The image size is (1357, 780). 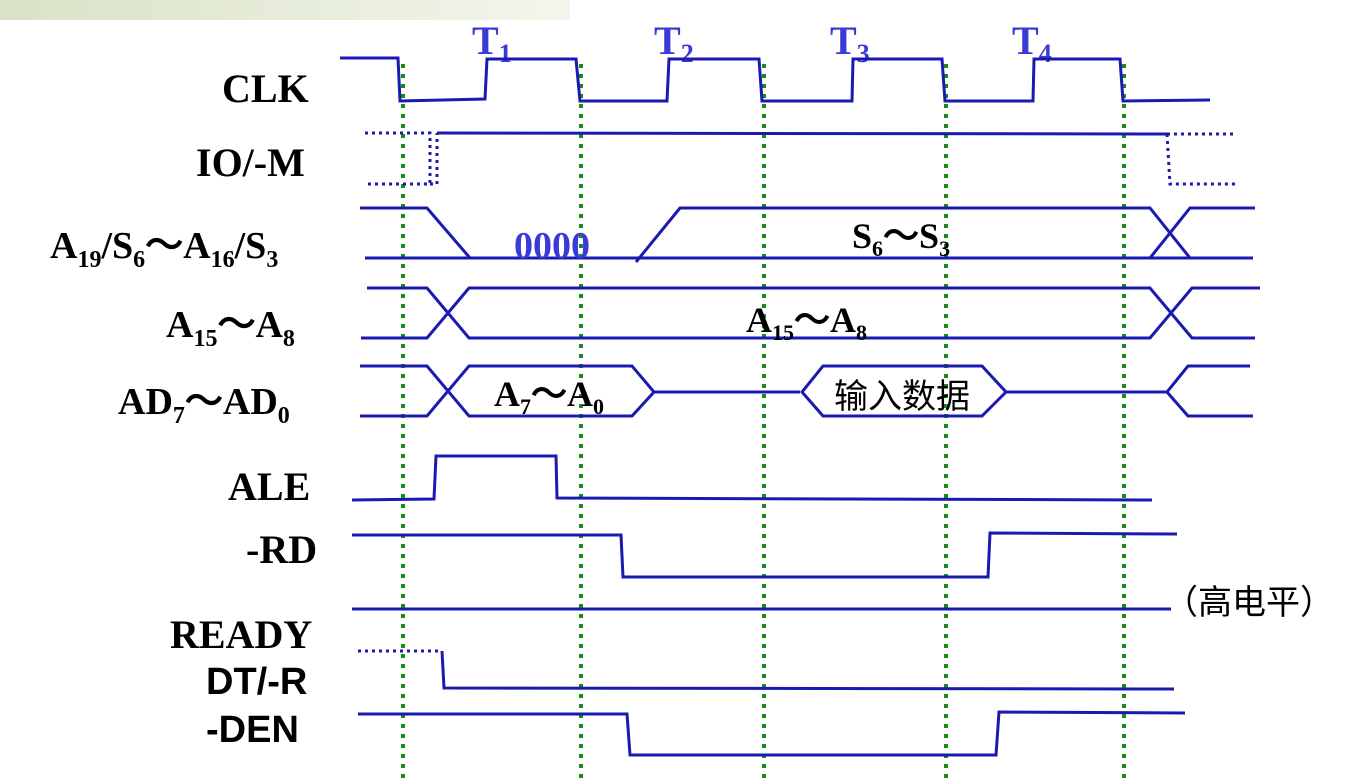 What do you see at coordinates (1201, 232) in the screenshot?
I see `addr-status-cross-right` at bounding box center [1201, 232].